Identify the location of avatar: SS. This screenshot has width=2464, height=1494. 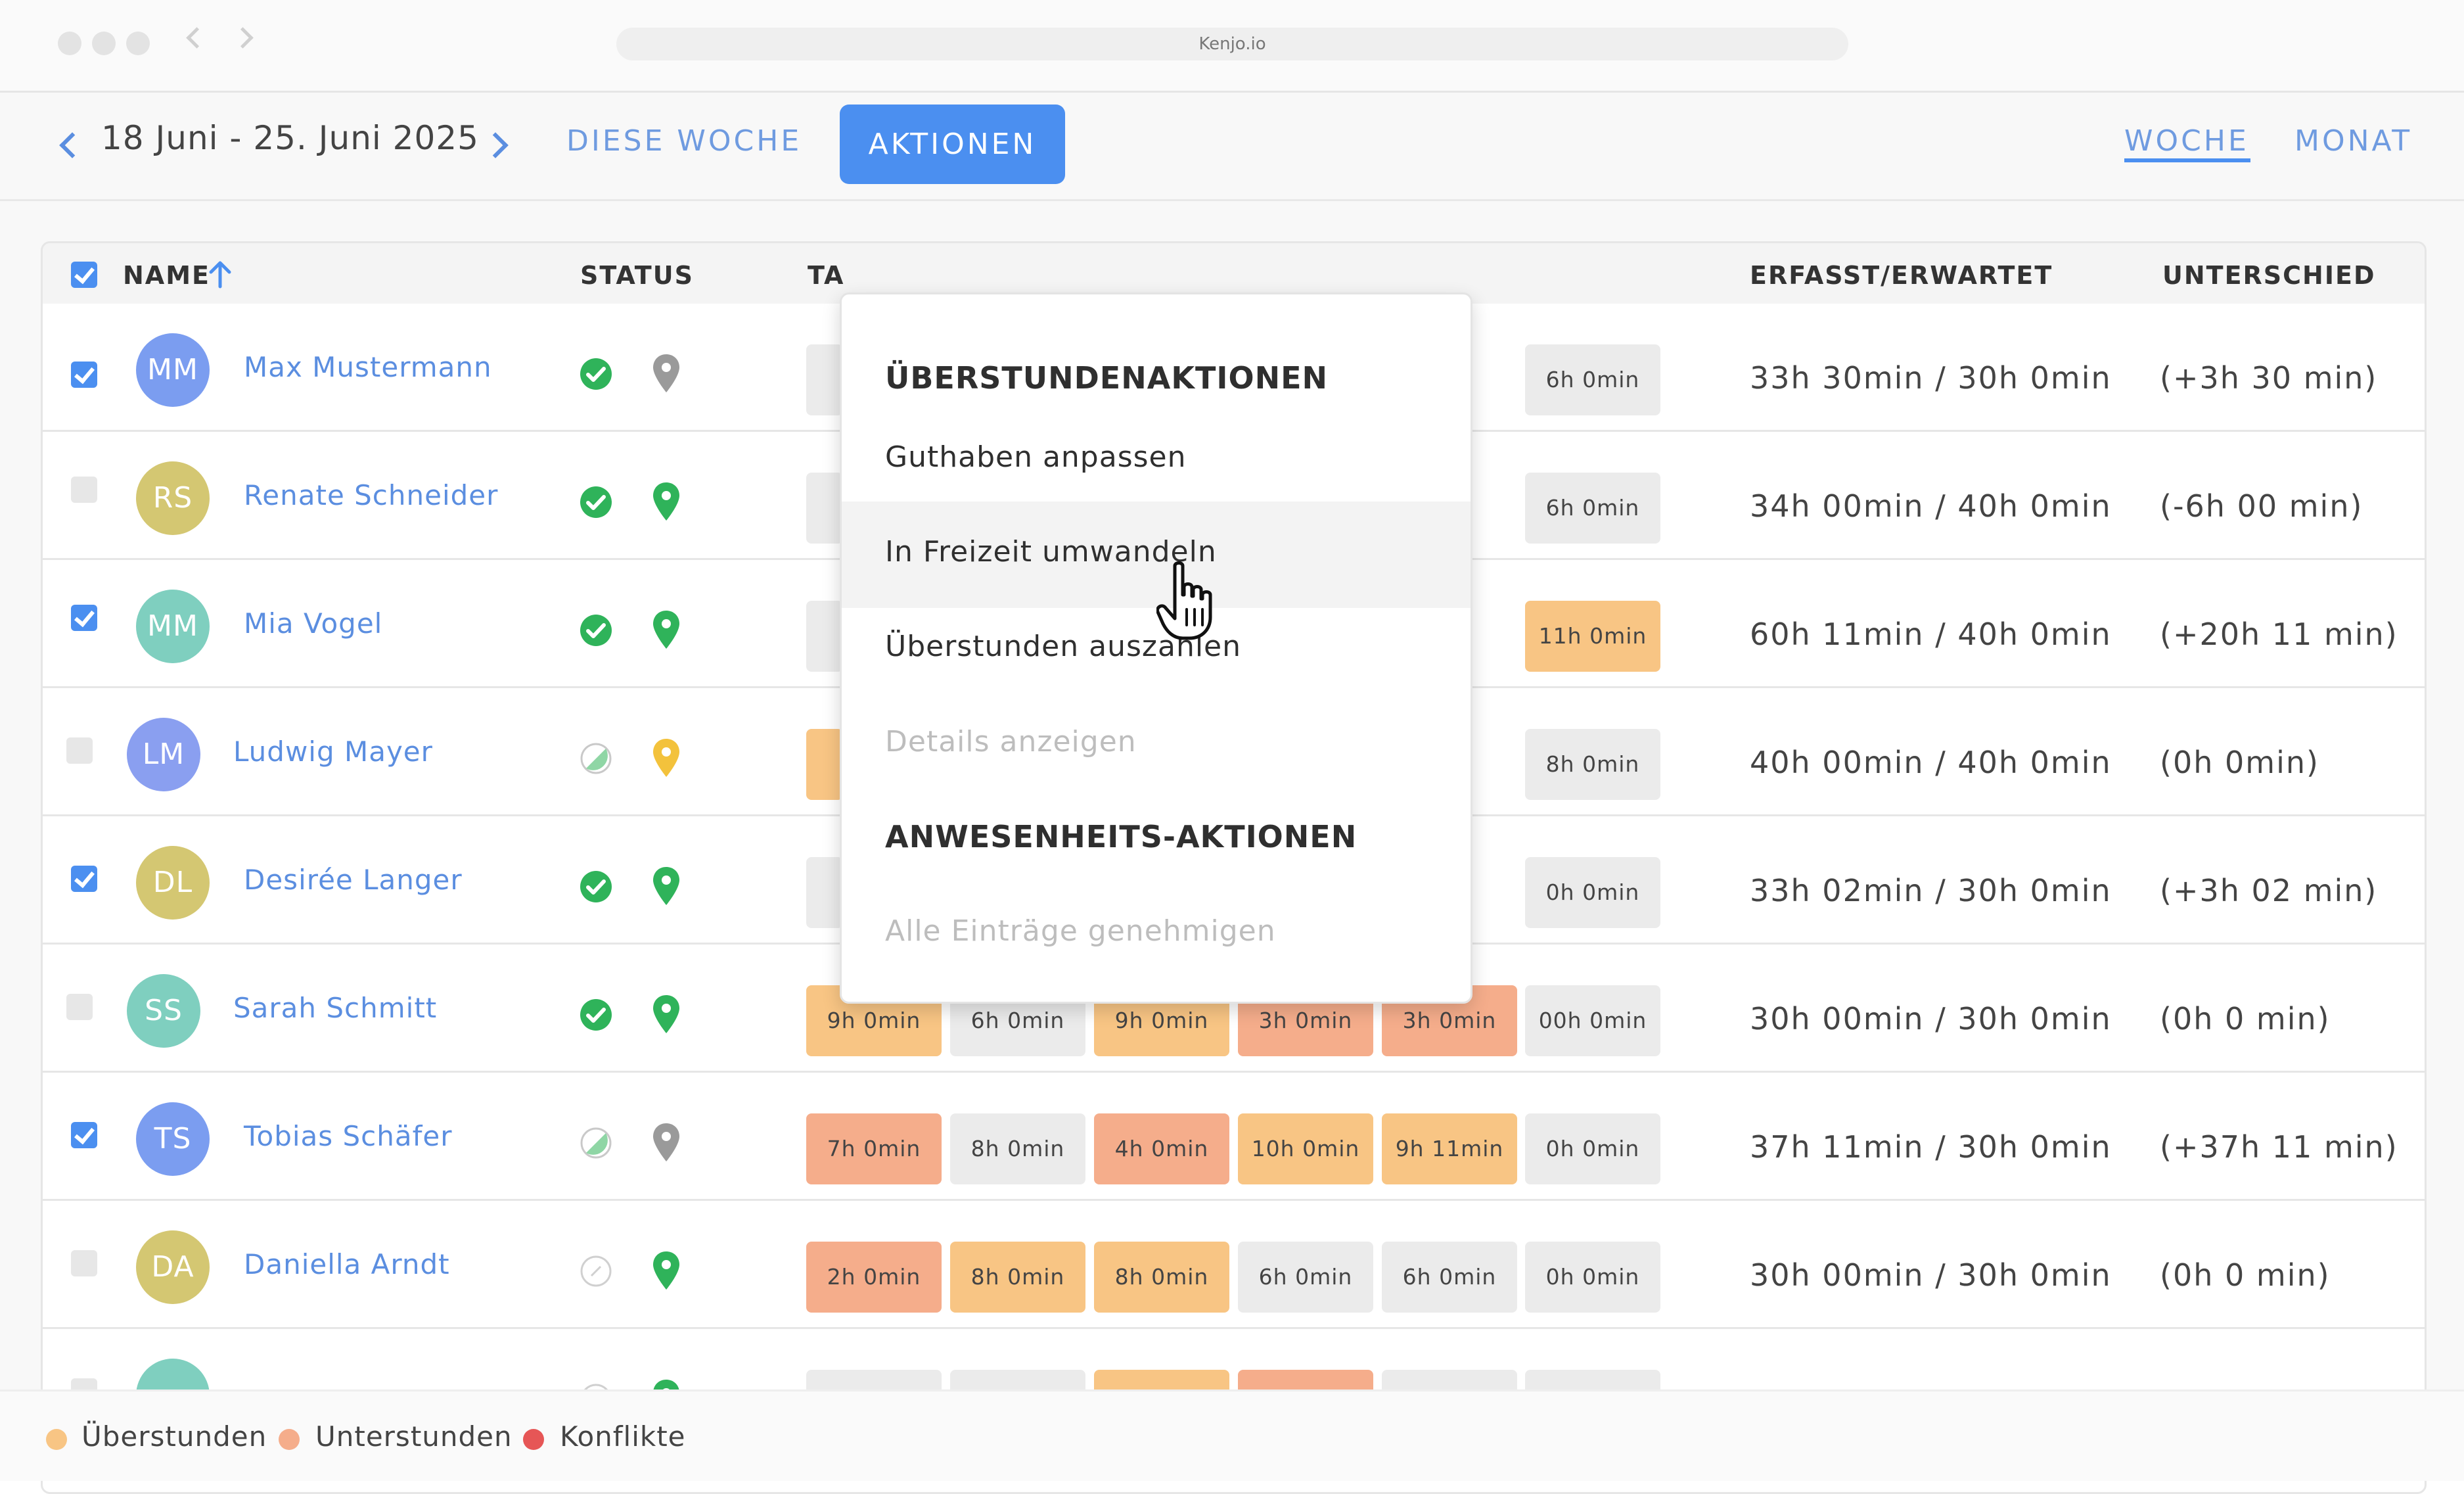
(164, 1011).